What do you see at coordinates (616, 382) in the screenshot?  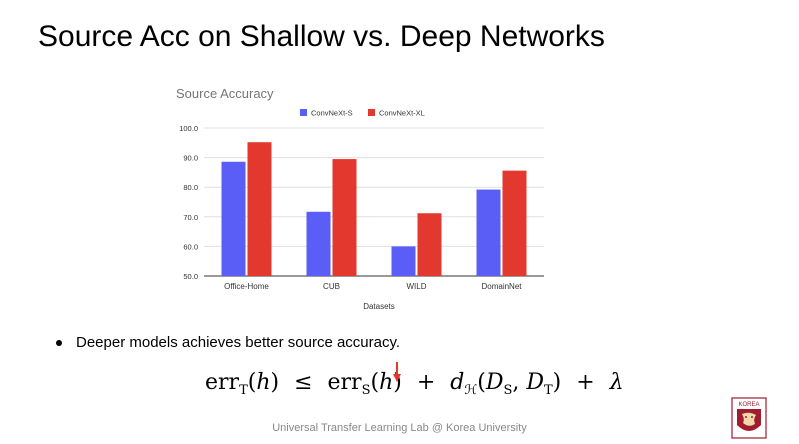 I see `formula-lambda: λ` at bounding box center [616, 382].